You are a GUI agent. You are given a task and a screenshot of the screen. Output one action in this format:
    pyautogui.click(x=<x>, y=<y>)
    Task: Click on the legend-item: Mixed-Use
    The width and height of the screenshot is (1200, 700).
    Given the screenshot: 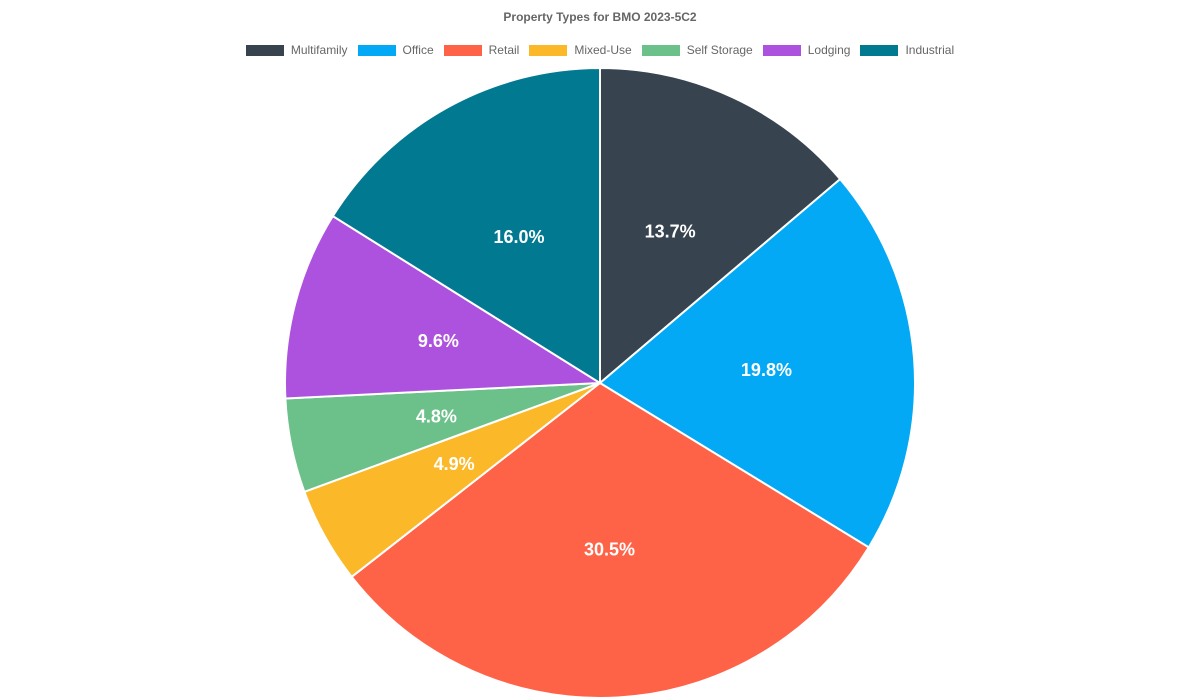 What is the action you would take?
    pyautogui.click(x=580, y=50)
    